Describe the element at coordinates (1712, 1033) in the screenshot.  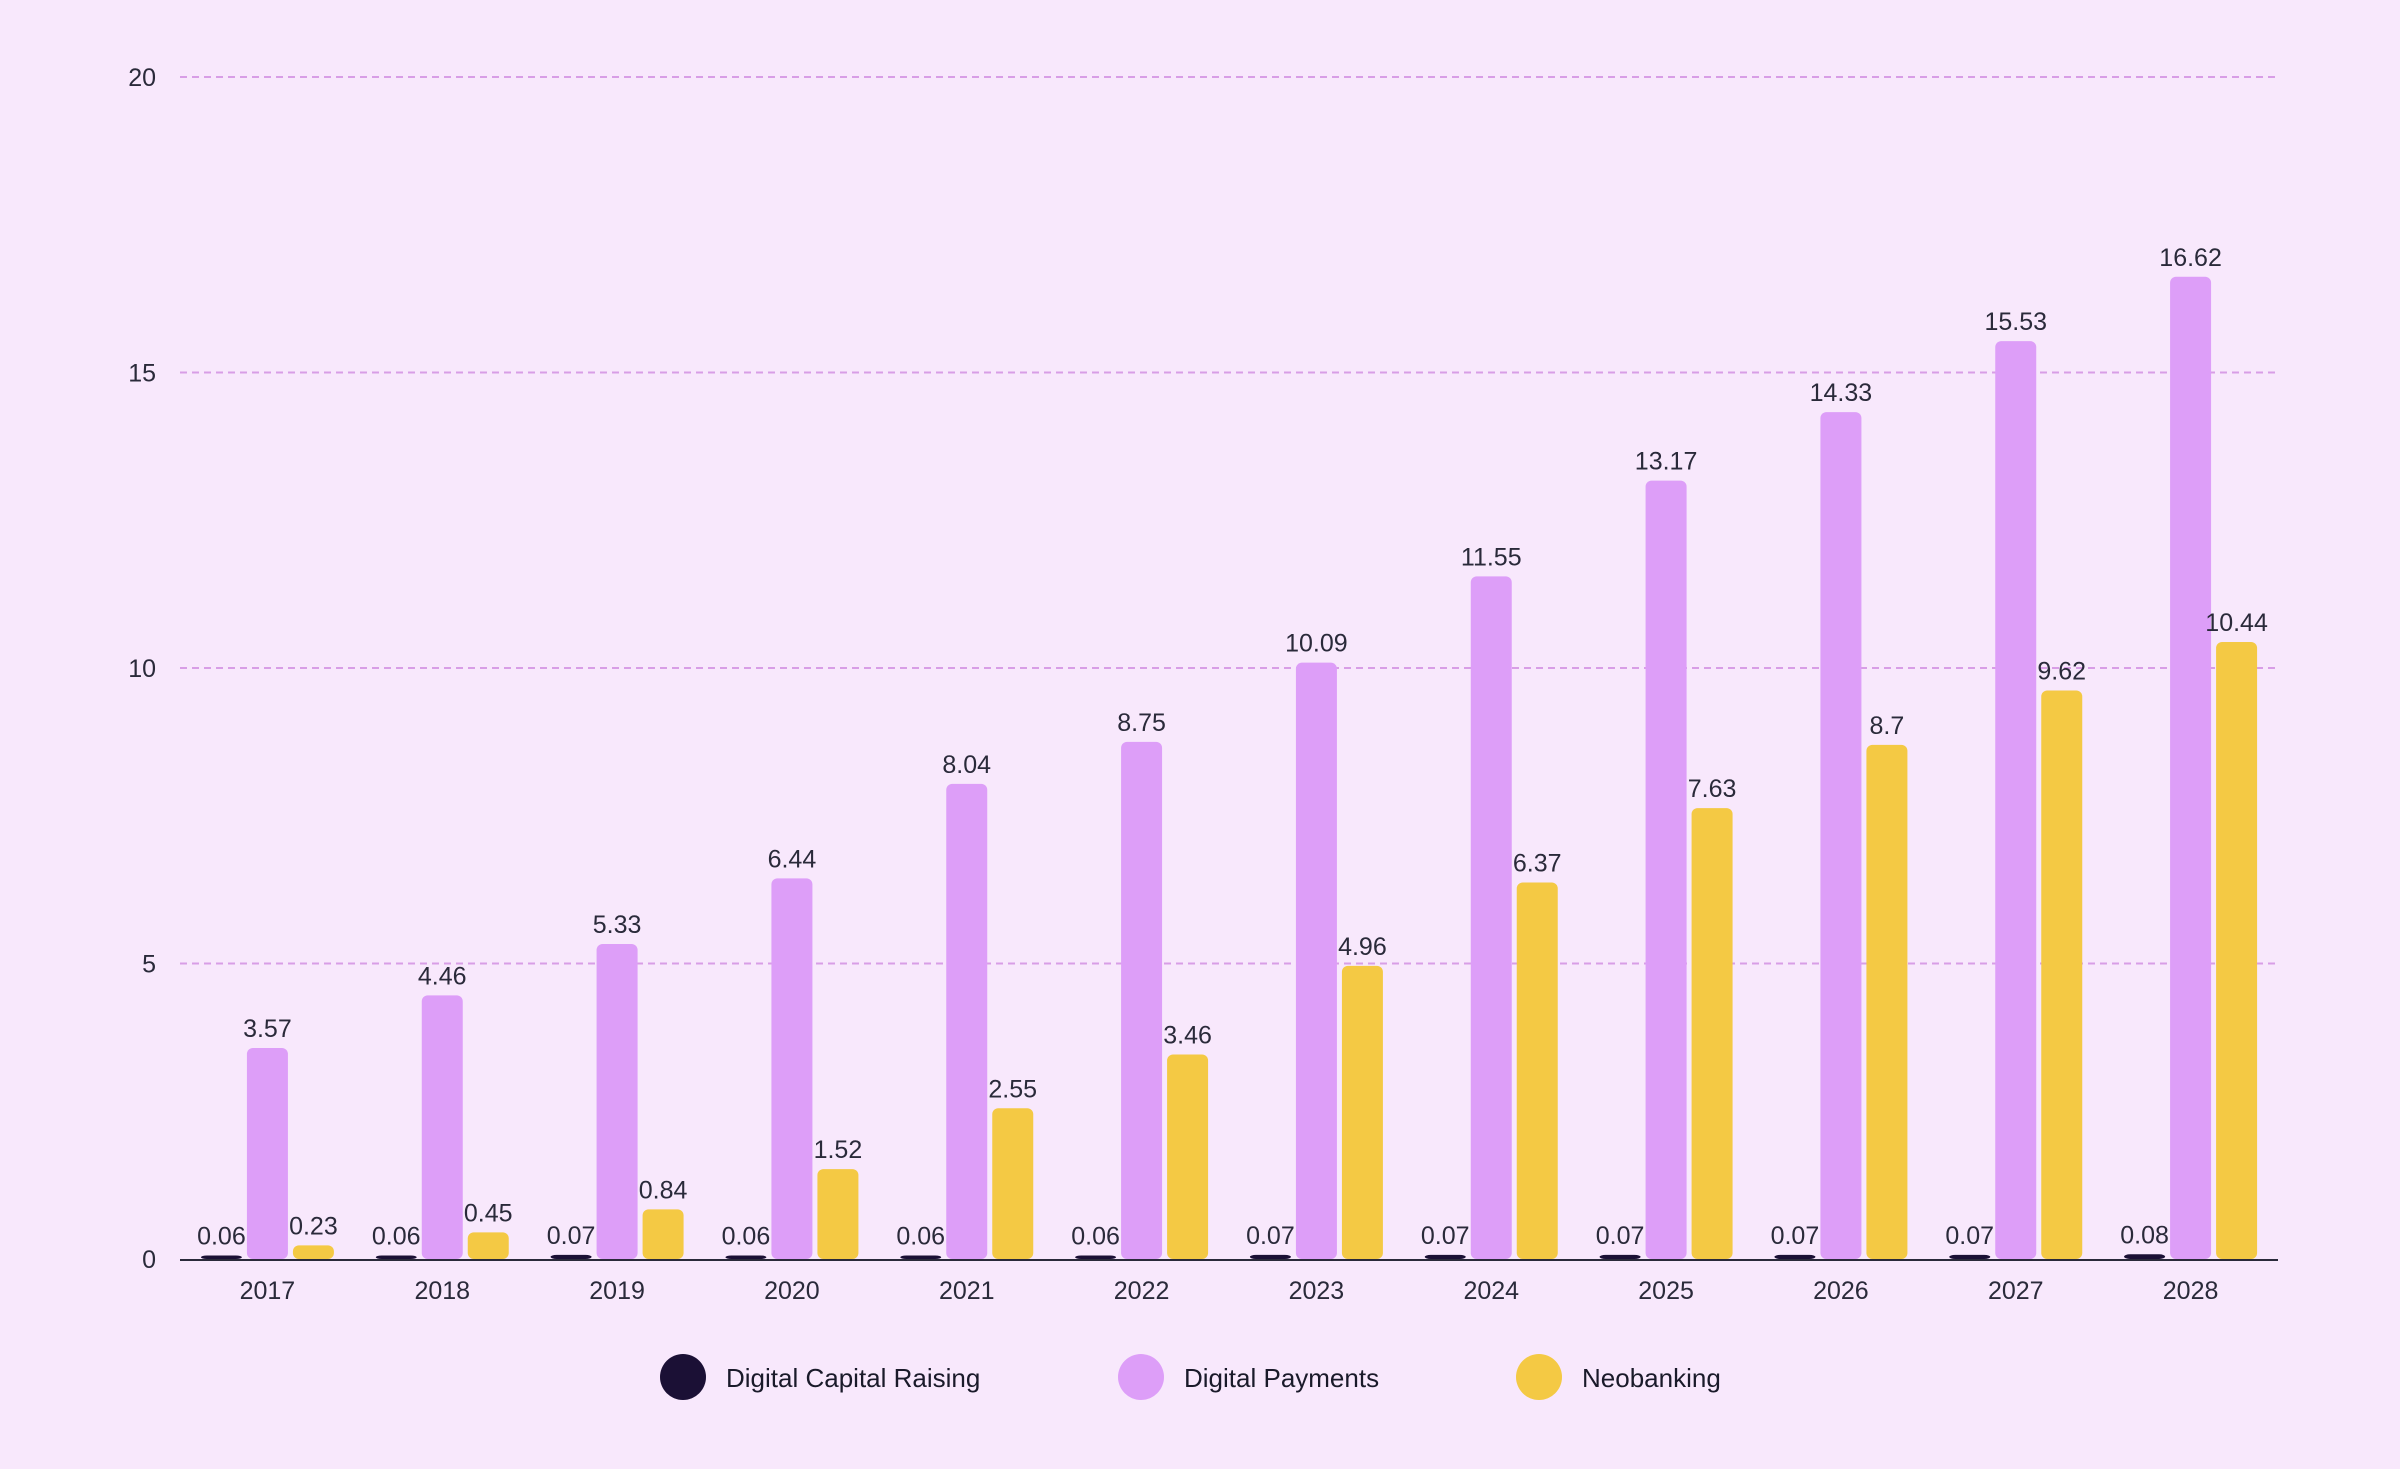
I see `bar-neobanking-2025` at that location.